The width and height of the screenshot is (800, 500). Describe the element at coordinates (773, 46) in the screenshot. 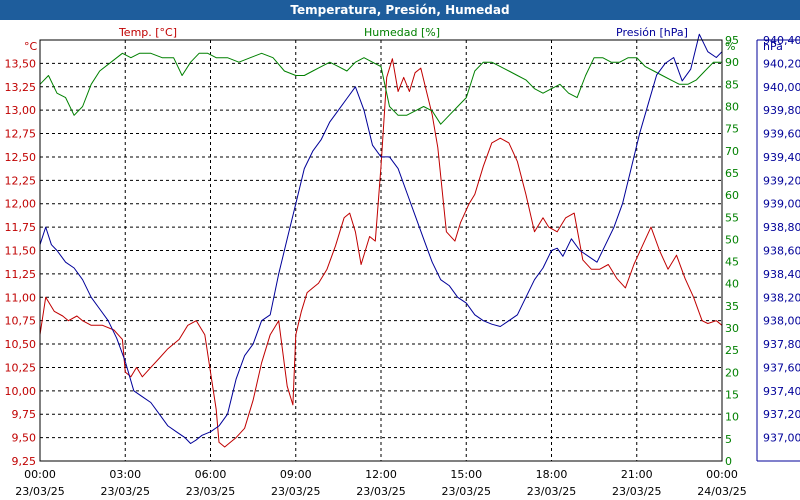

I see `pres-unit-label: hPa` at that location.